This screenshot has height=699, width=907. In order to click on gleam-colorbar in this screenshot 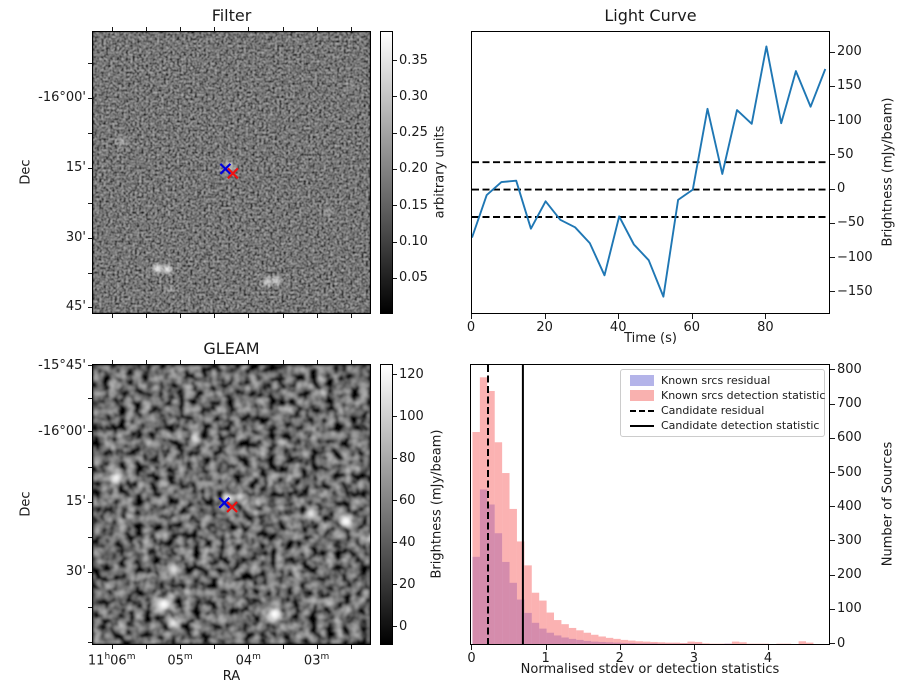, I will do `click(386, 504)`.